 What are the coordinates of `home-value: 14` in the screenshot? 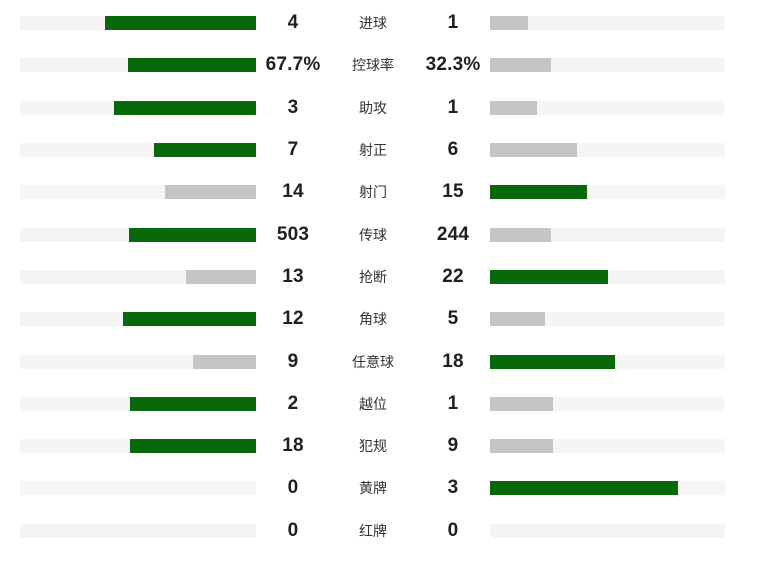 It's located at (293, 192).